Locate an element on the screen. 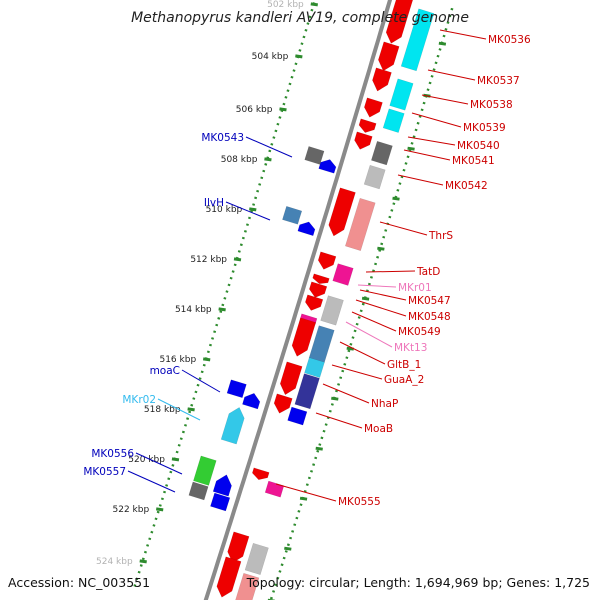 The height and width of the screenshot is (600, 600). feature-label: MK0537 is located at coordinates (498, 81).